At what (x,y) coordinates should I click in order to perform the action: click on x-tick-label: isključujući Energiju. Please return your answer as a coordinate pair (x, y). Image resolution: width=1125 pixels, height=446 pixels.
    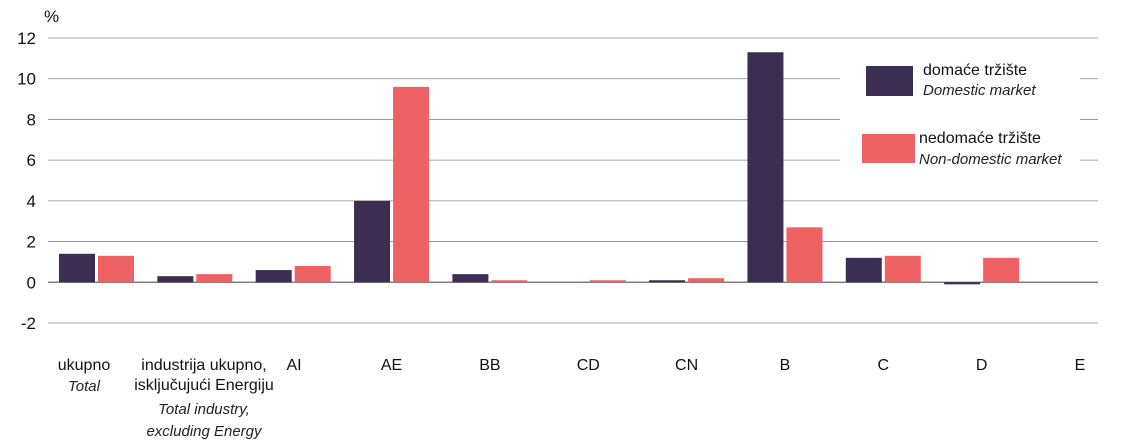
    Looking at the image, I should click on (204, 385).